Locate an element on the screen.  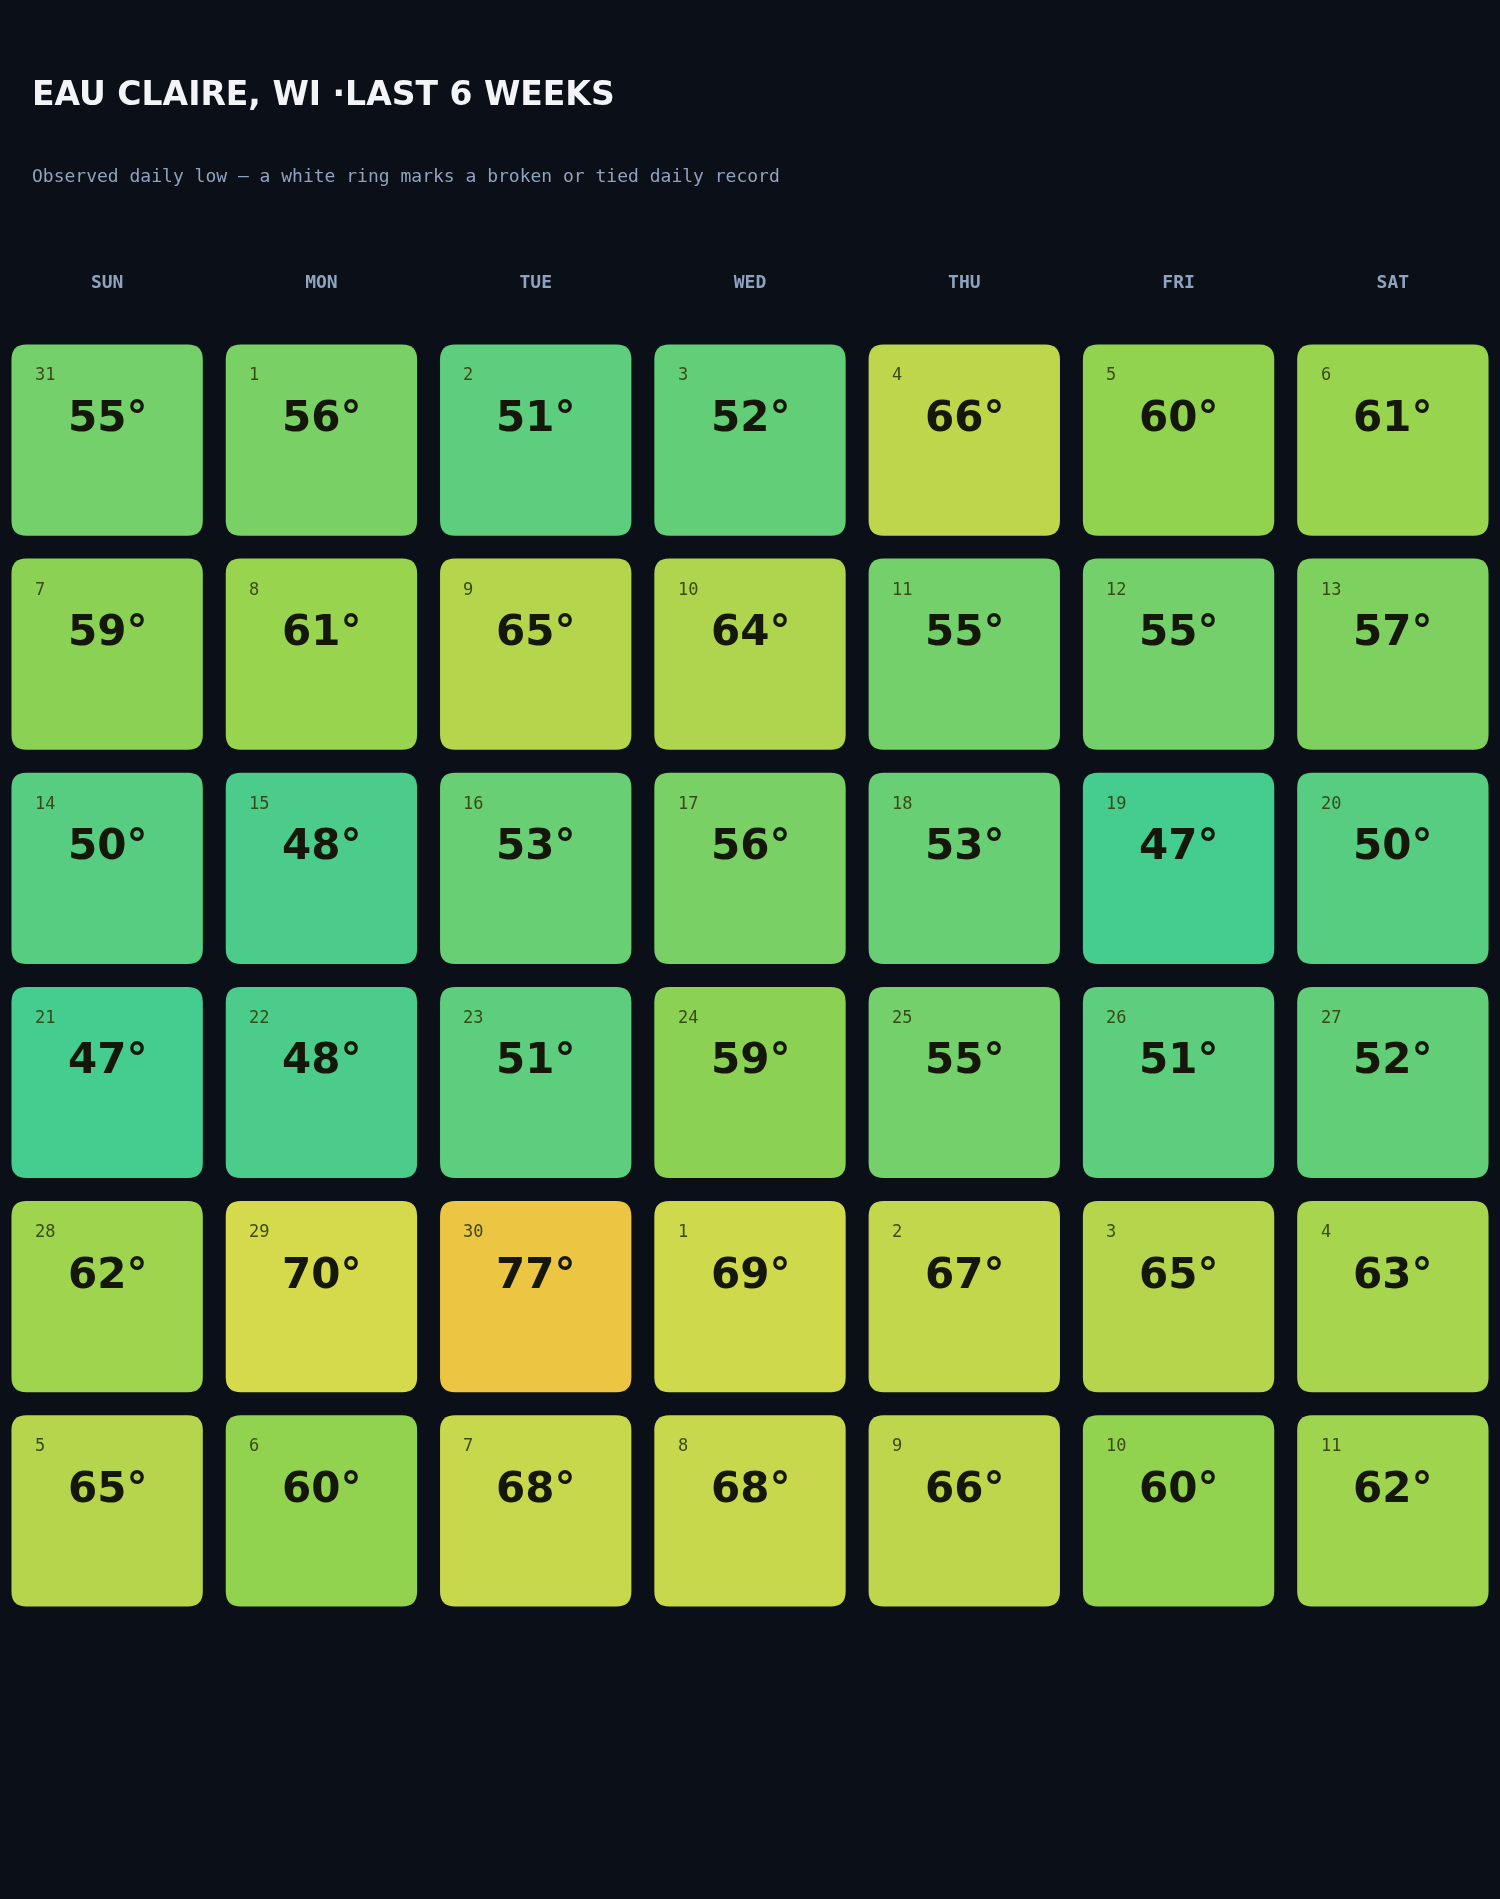
chart-subtitle: Observed daily low — a white ring marks a broken or tied daily record is located at coordinates (406, 175).